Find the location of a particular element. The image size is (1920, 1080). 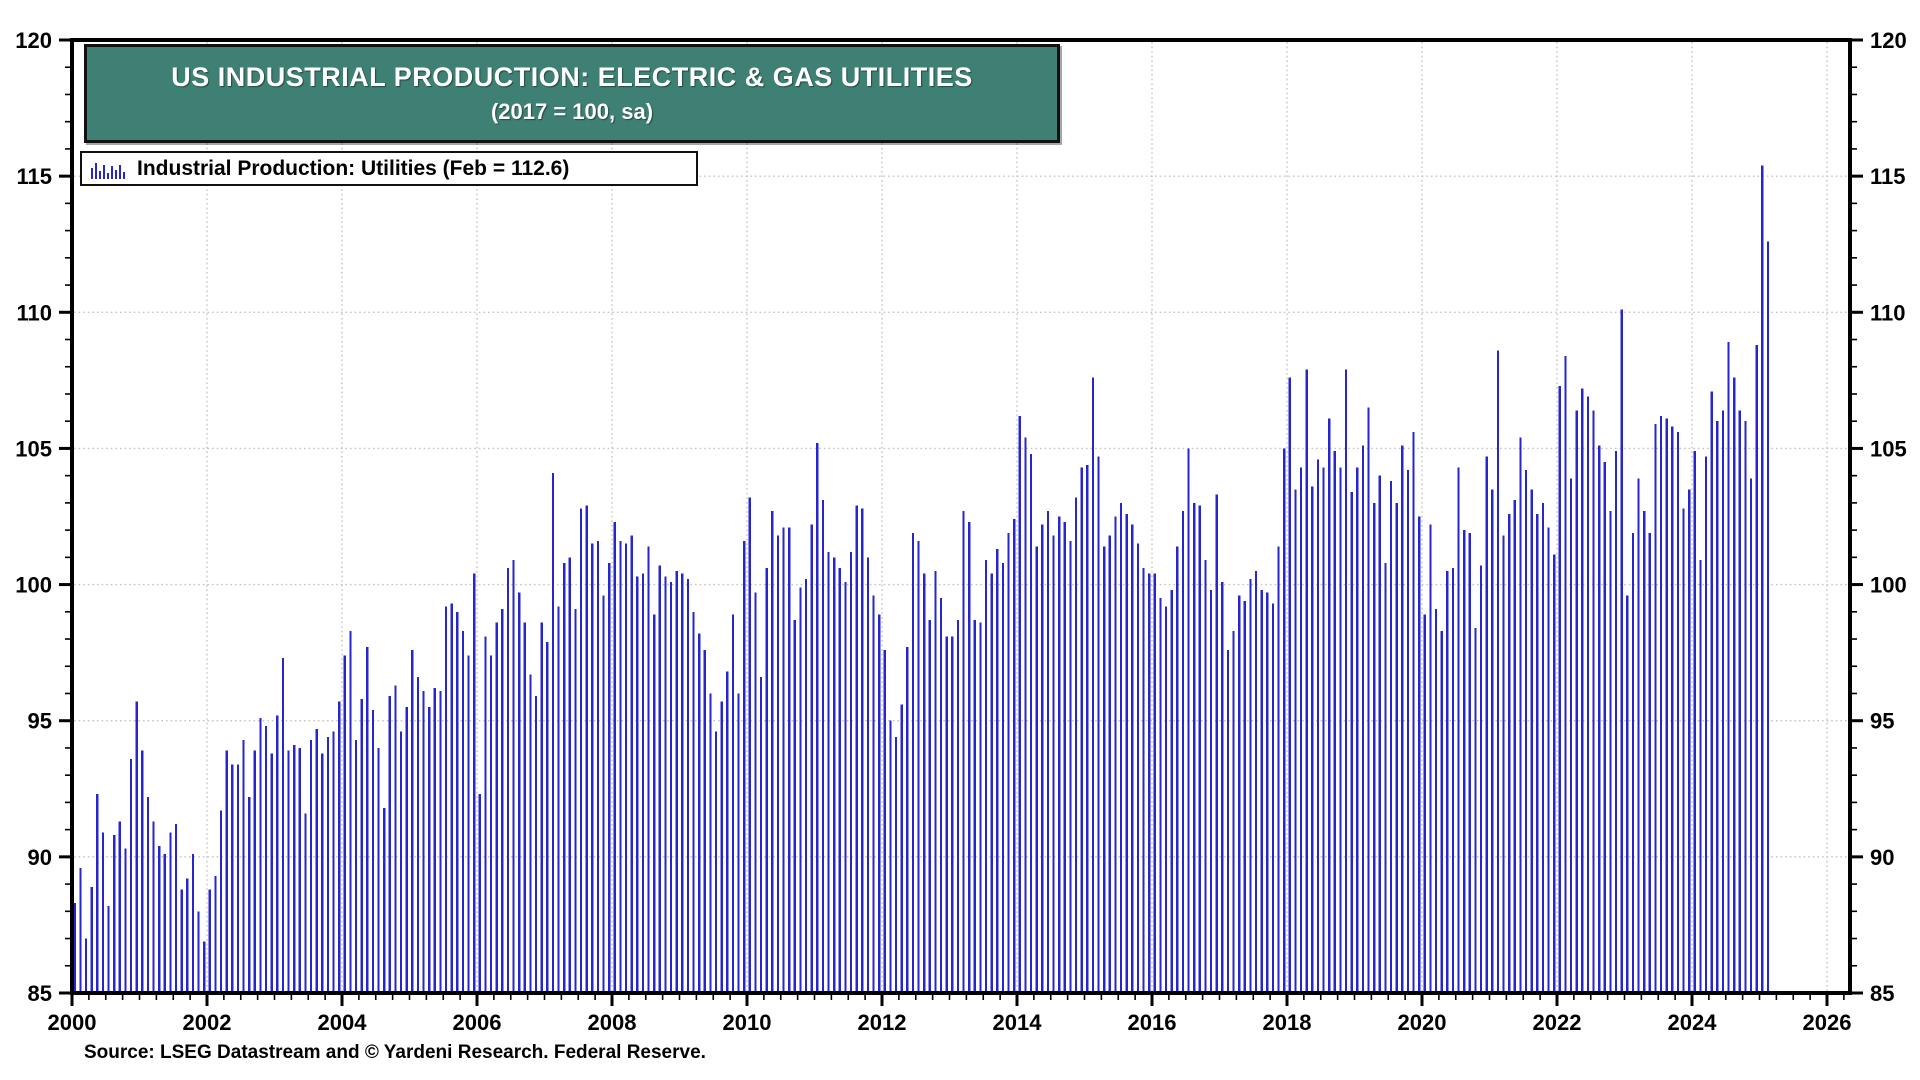

x-axis-label: 2026 is located at coordinates (1827, 1022).